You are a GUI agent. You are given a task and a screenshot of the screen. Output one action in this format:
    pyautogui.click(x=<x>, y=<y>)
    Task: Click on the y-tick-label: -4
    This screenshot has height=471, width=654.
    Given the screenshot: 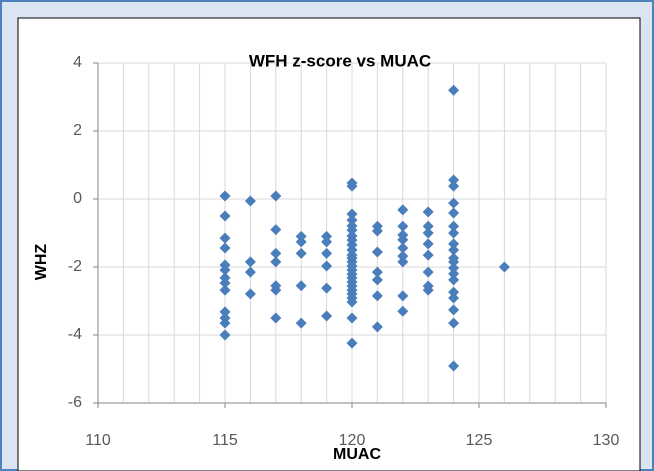 What is the action you would take?
    pyautogui.click(x=75, y=334)
    